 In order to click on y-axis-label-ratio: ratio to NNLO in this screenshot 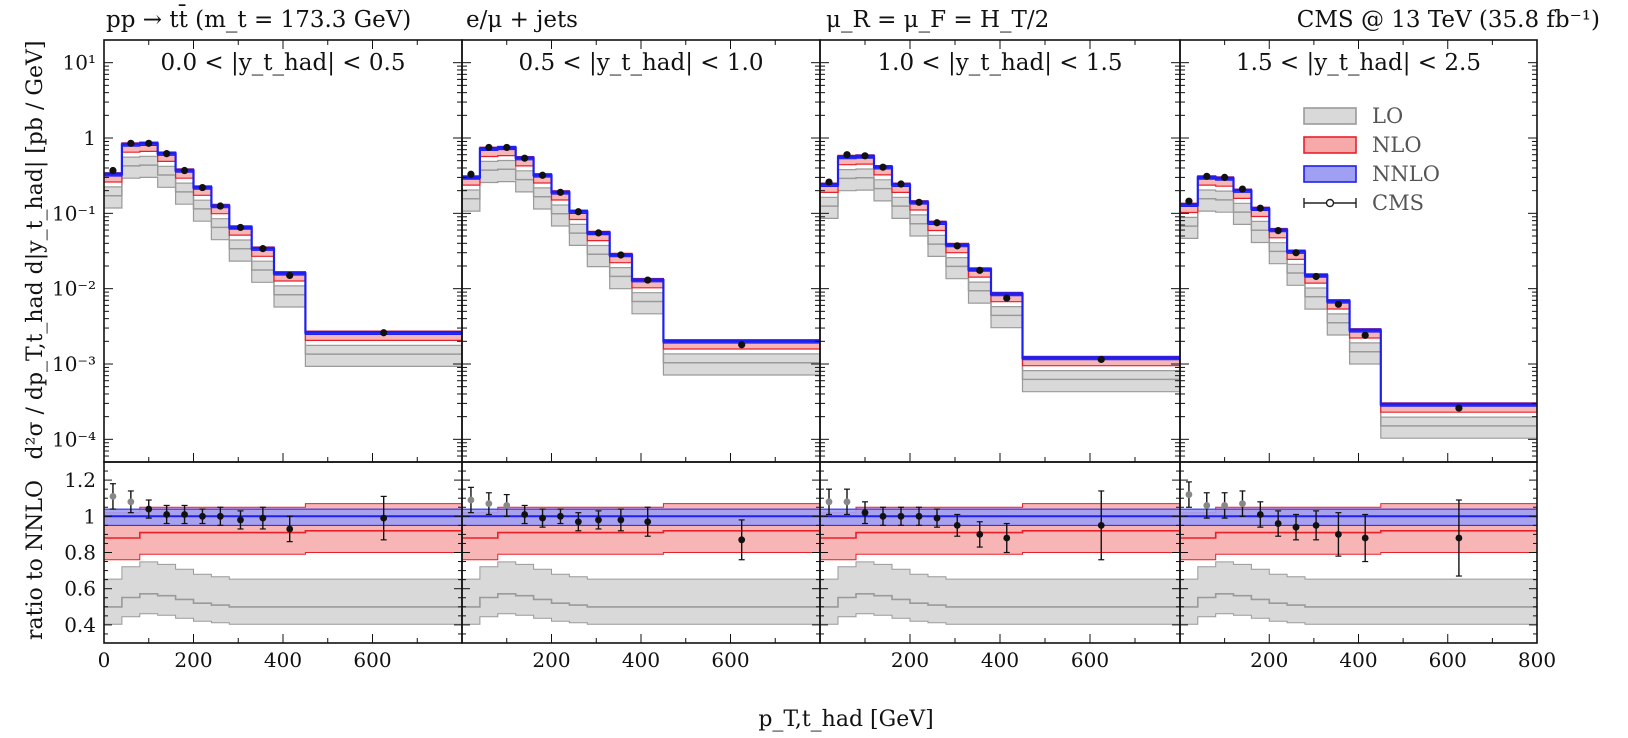, I will do `click(35, 560)`.